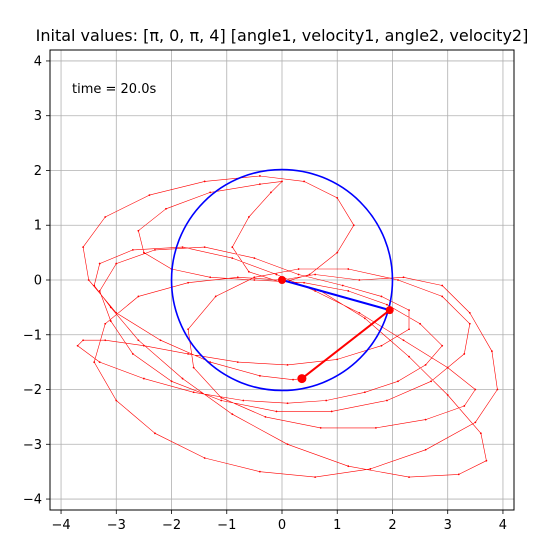 This screenshot has height=558, width=557. Describe the element at coordinates (171, 525) in the screenshot. I see `x-tick-label: −2` at that location.